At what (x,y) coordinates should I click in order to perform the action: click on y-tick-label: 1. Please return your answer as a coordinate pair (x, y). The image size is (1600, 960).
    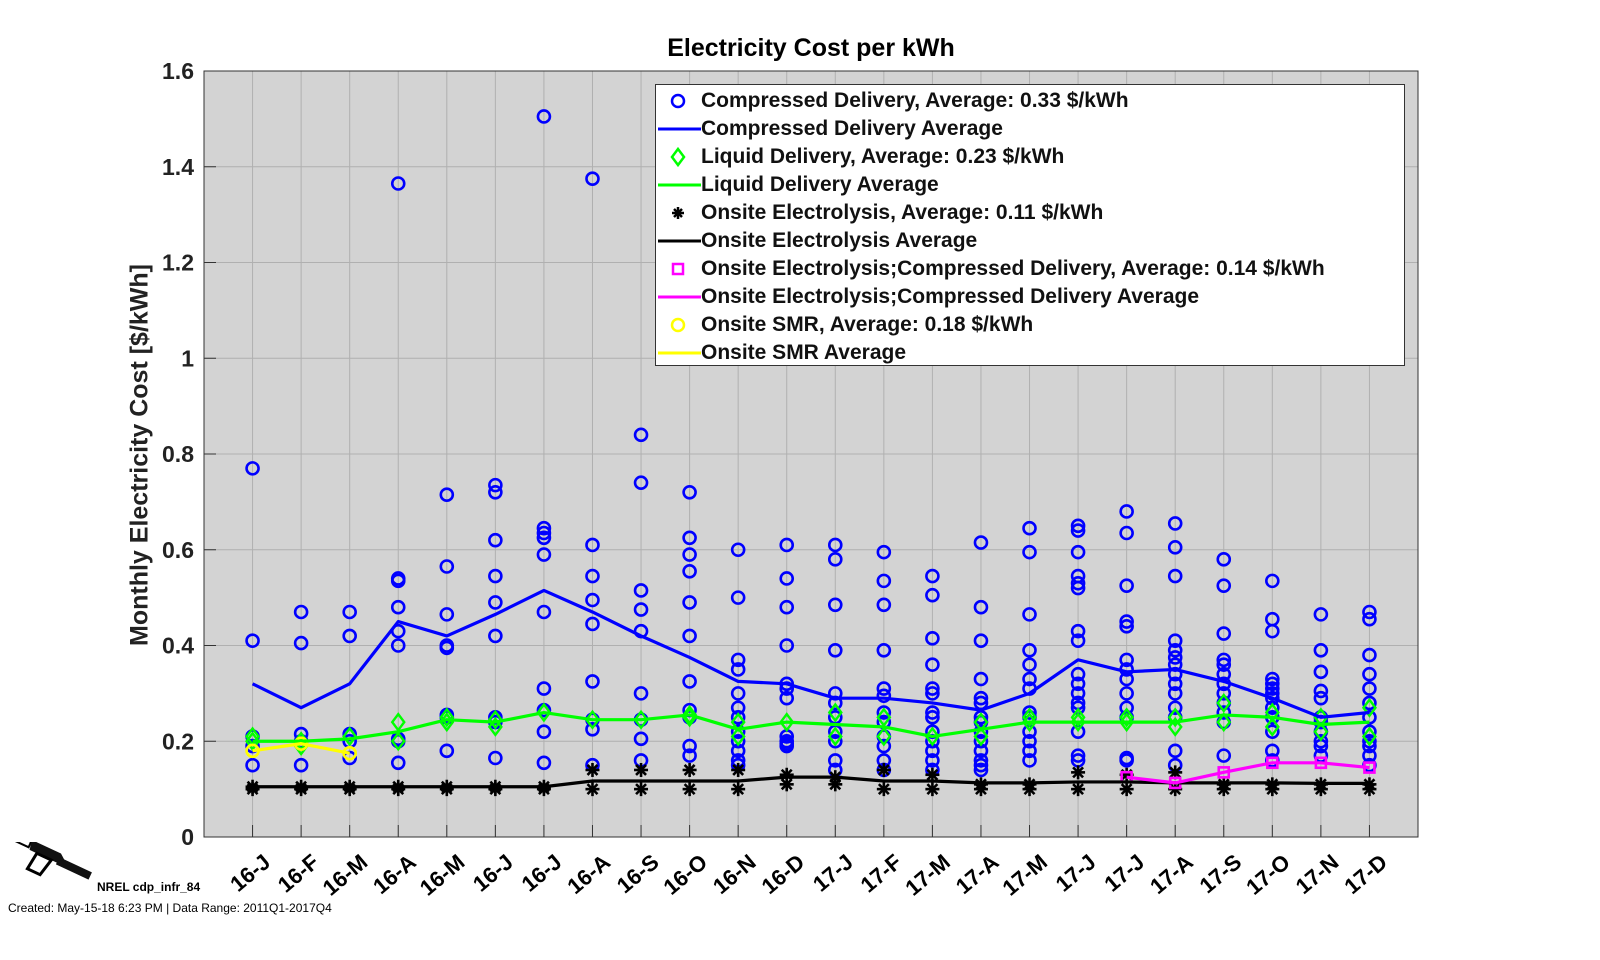
    Looking at the image, I should click on (187, 358).